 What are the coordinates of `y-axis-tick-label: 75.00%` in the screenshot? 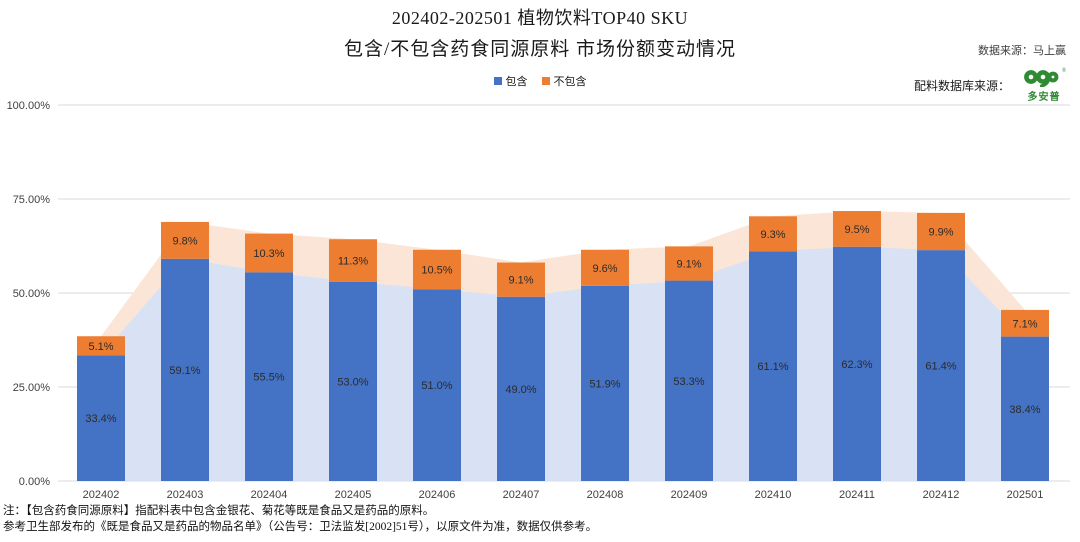 It's located at (32, 200).